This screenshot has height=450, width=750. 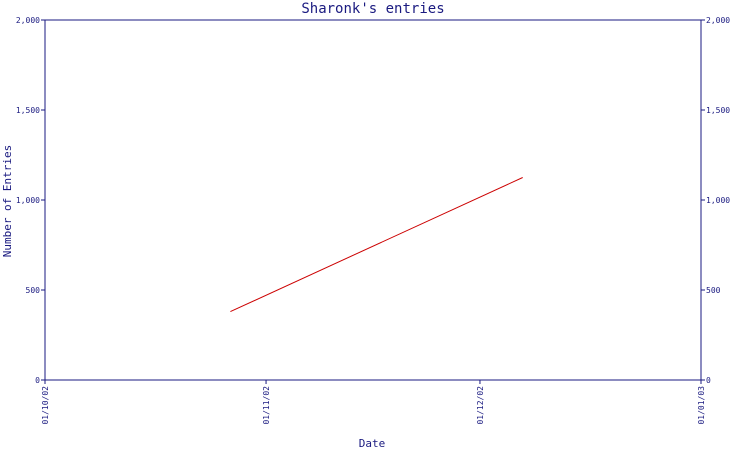 What do you see at coordinates (7, 201) in the screenshot?
I see `y-axis-label: Number of Entries` at bounding box center [7, 201].